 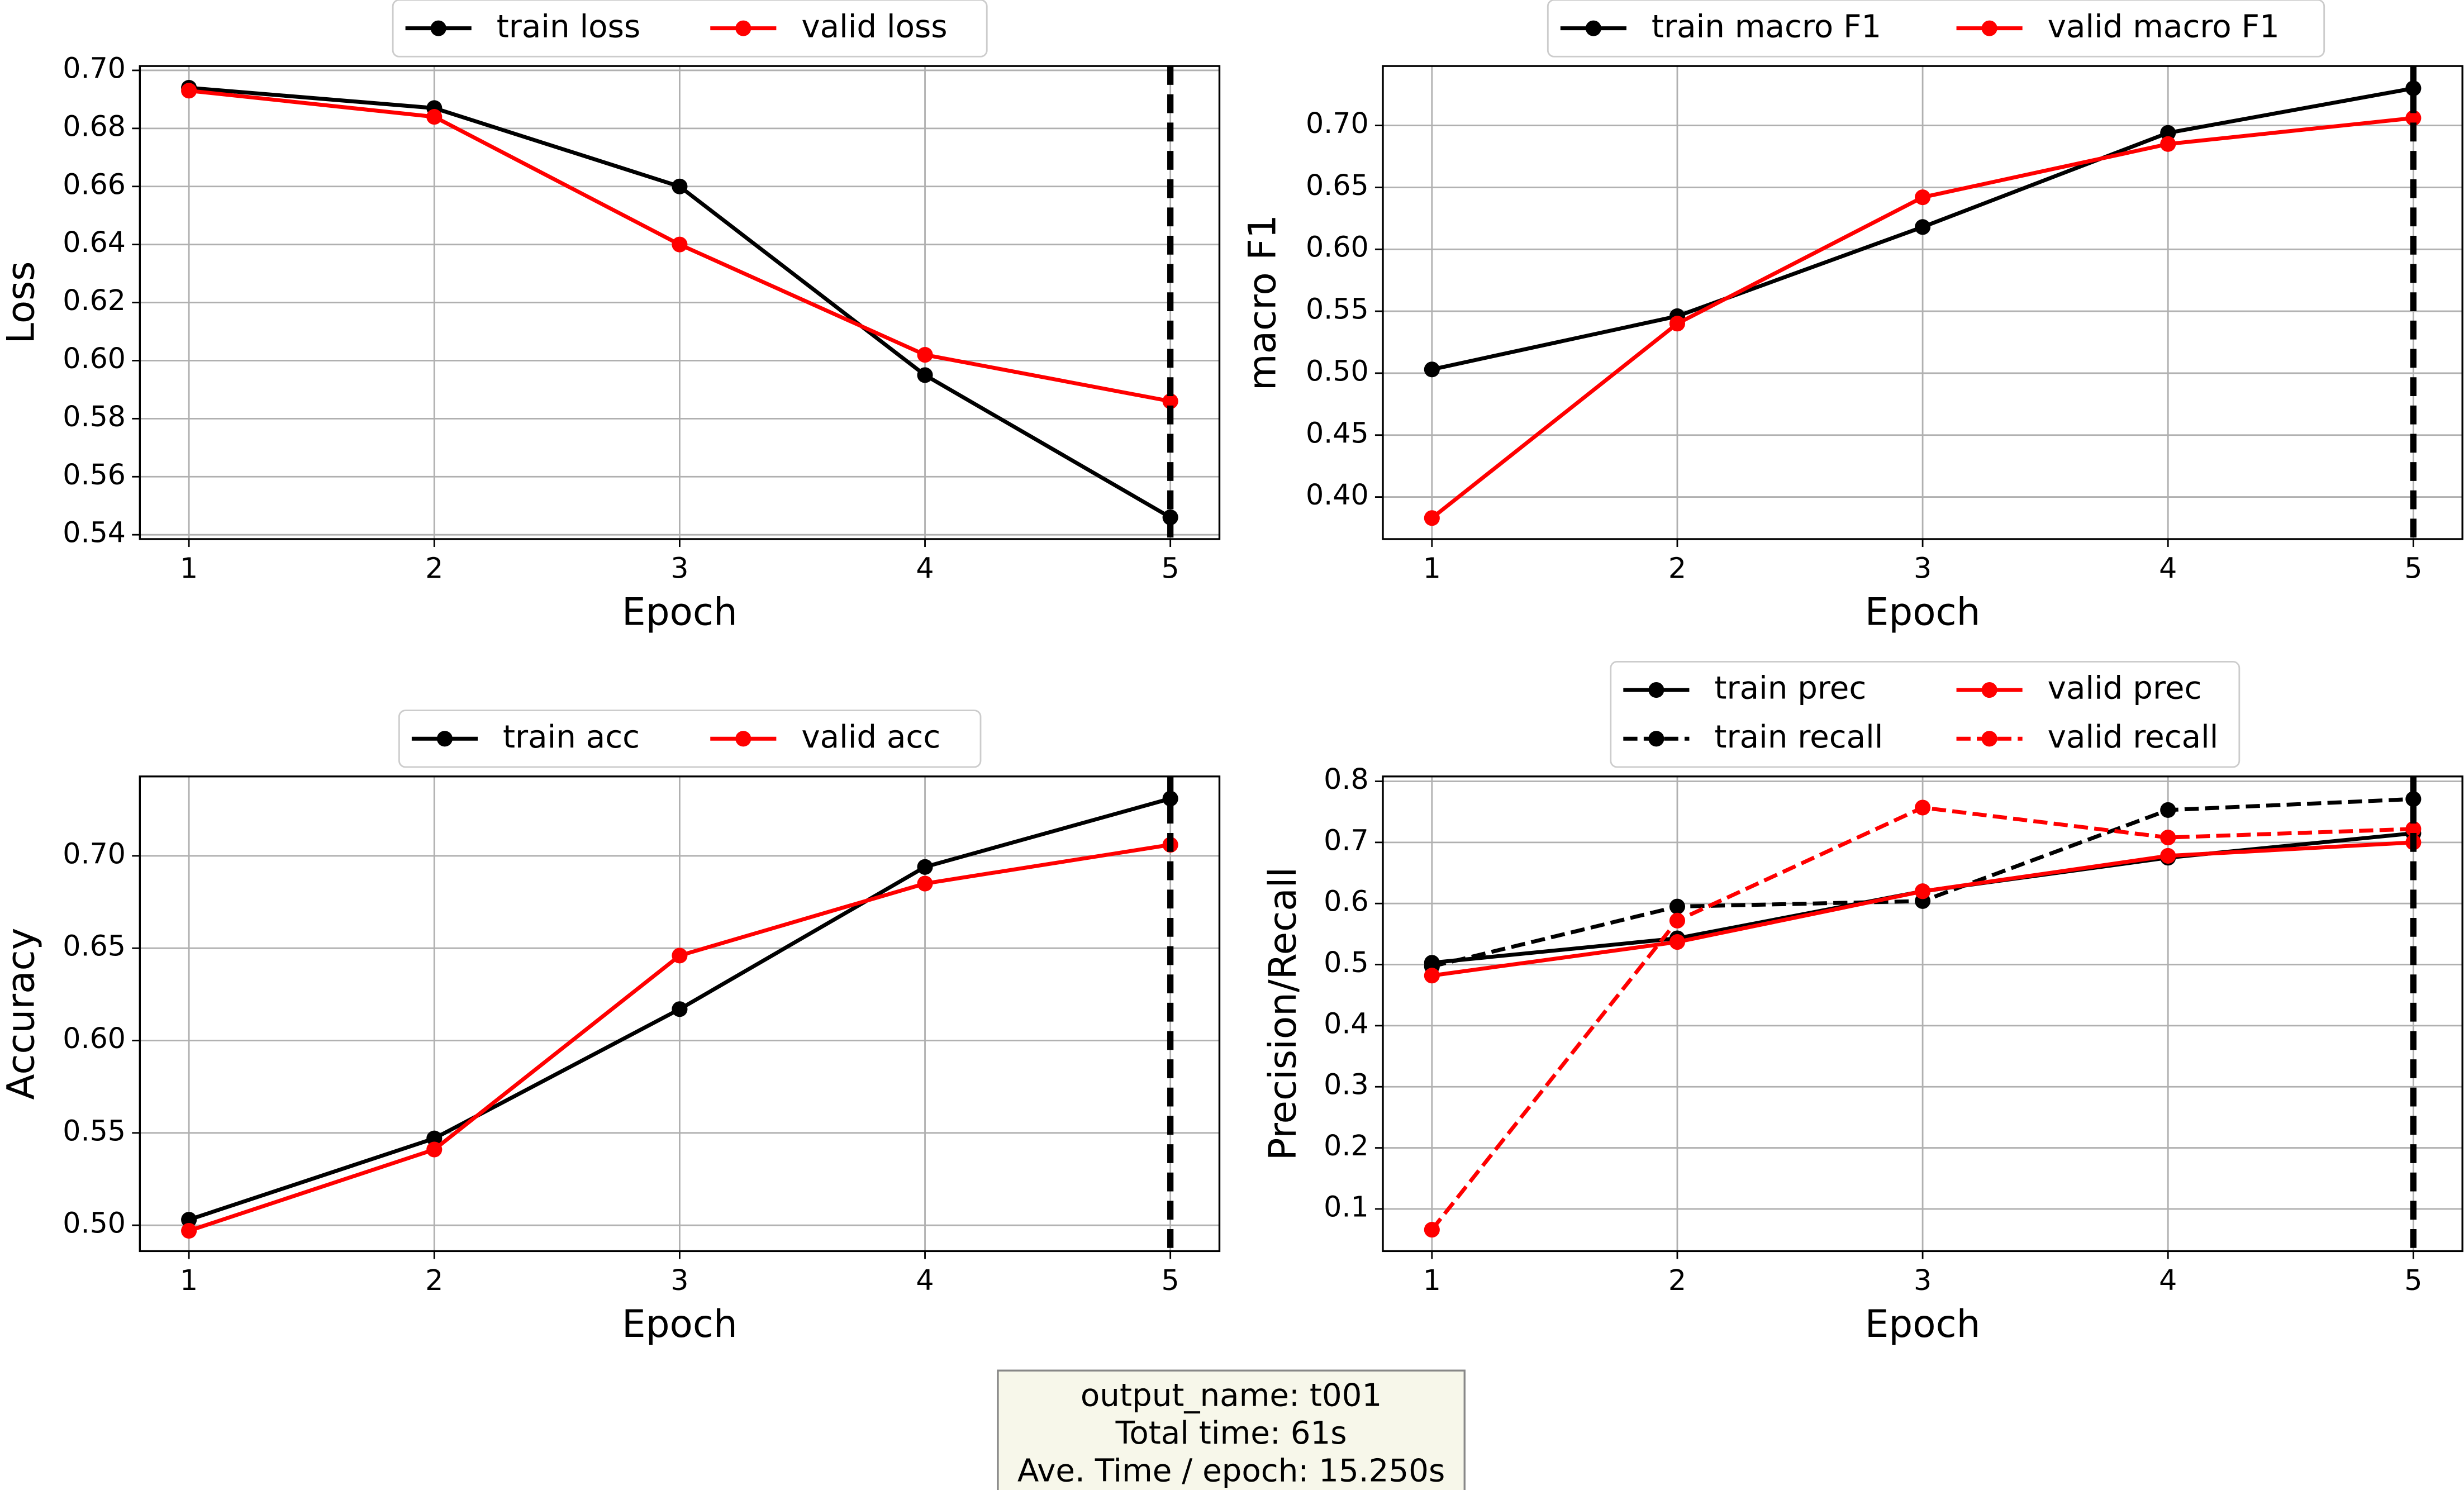 I want to click on y-tick-label: 0.68, so click(x=94, y=126).